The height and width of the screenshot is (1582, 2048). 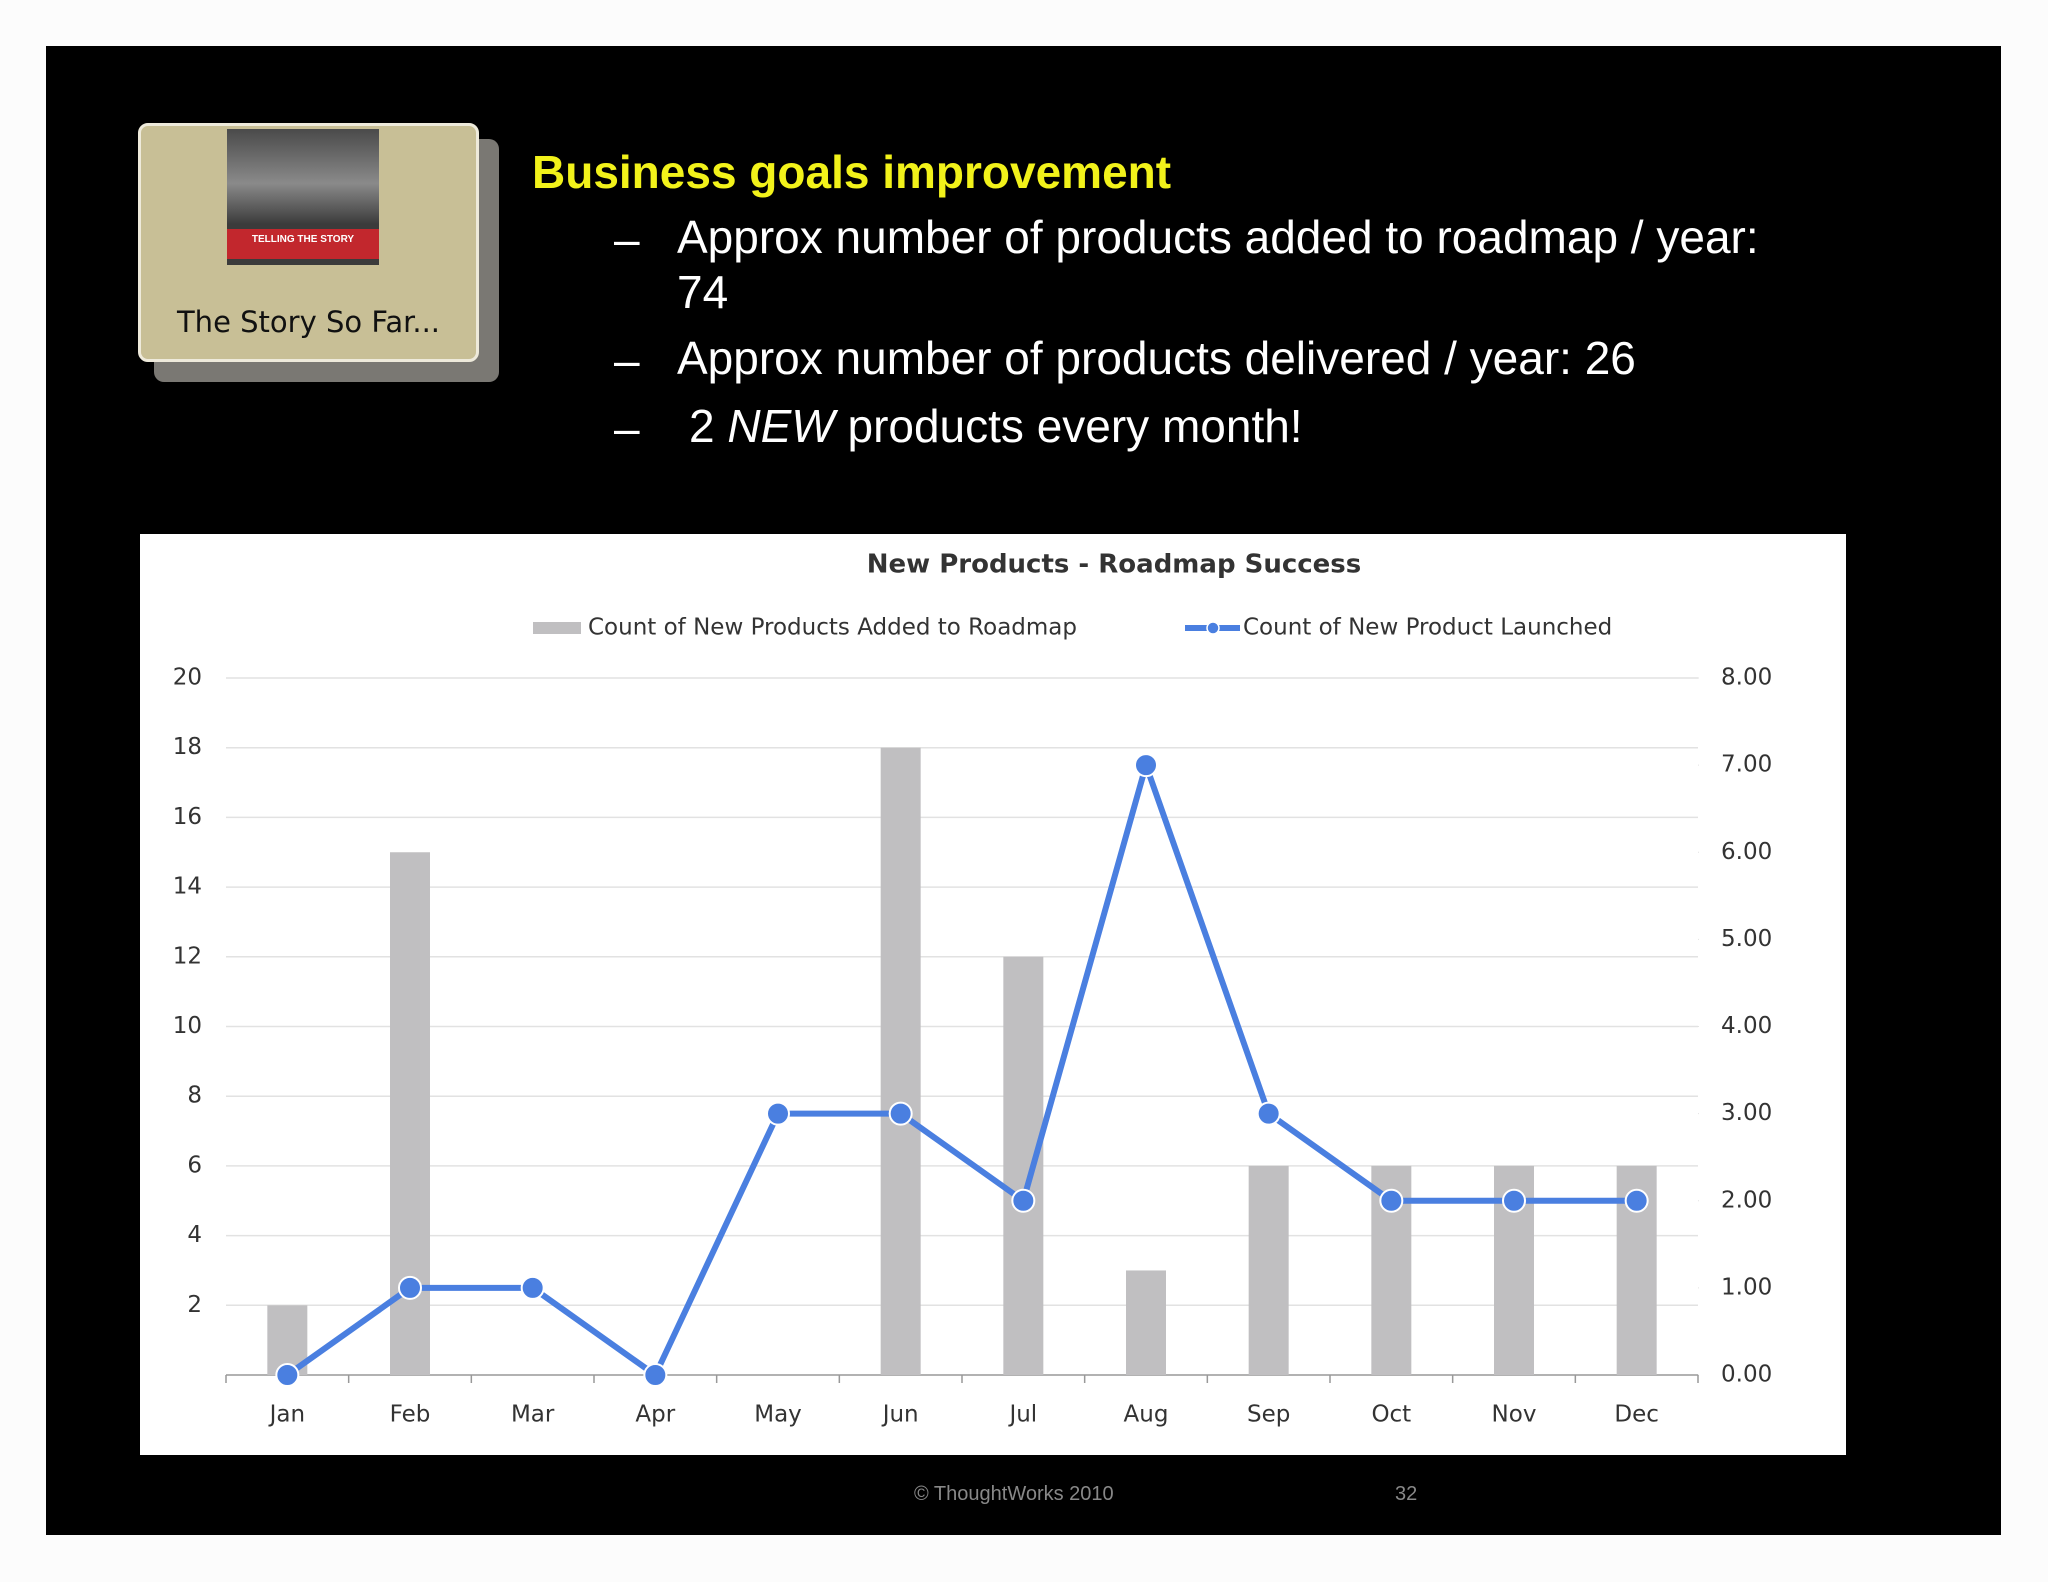 What do you see at coordinates (702, 426) in the screenshot?
I see `bullet-part: 2` at bounding box center [702, 426].